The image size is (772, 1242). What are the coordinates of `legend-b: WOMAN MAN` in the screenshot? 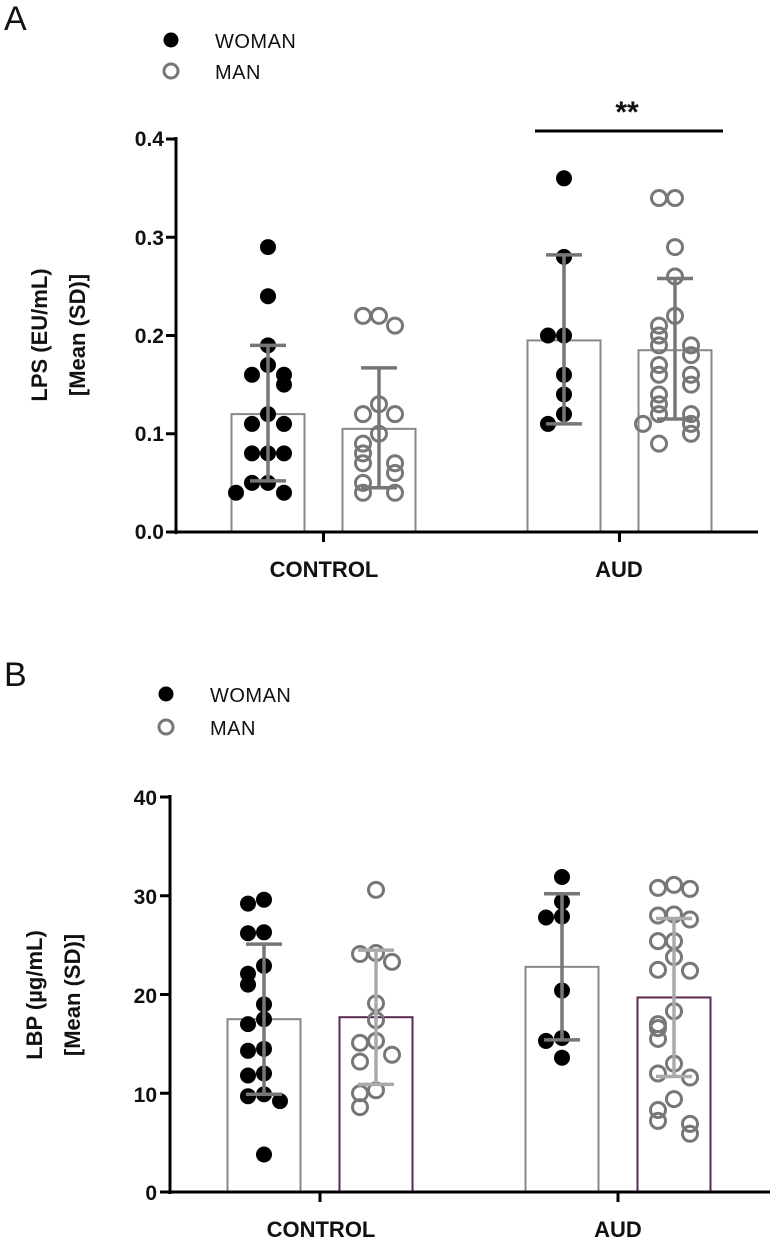 It's located at (224, 712).